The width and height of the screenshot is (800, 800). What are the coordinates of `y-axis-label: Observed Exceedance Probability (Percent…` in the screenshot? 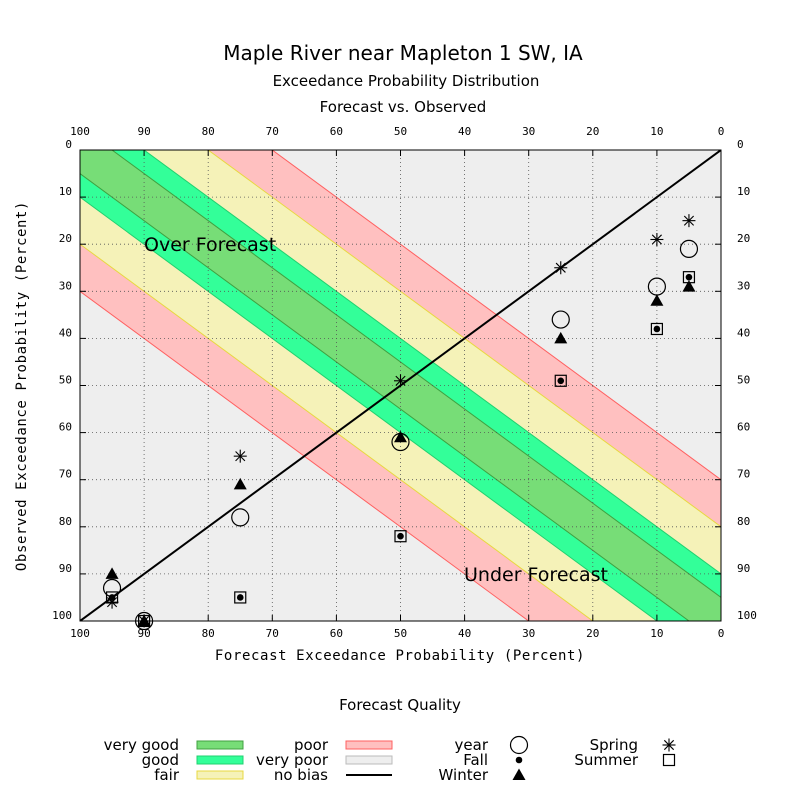 It's located at (22, 386).